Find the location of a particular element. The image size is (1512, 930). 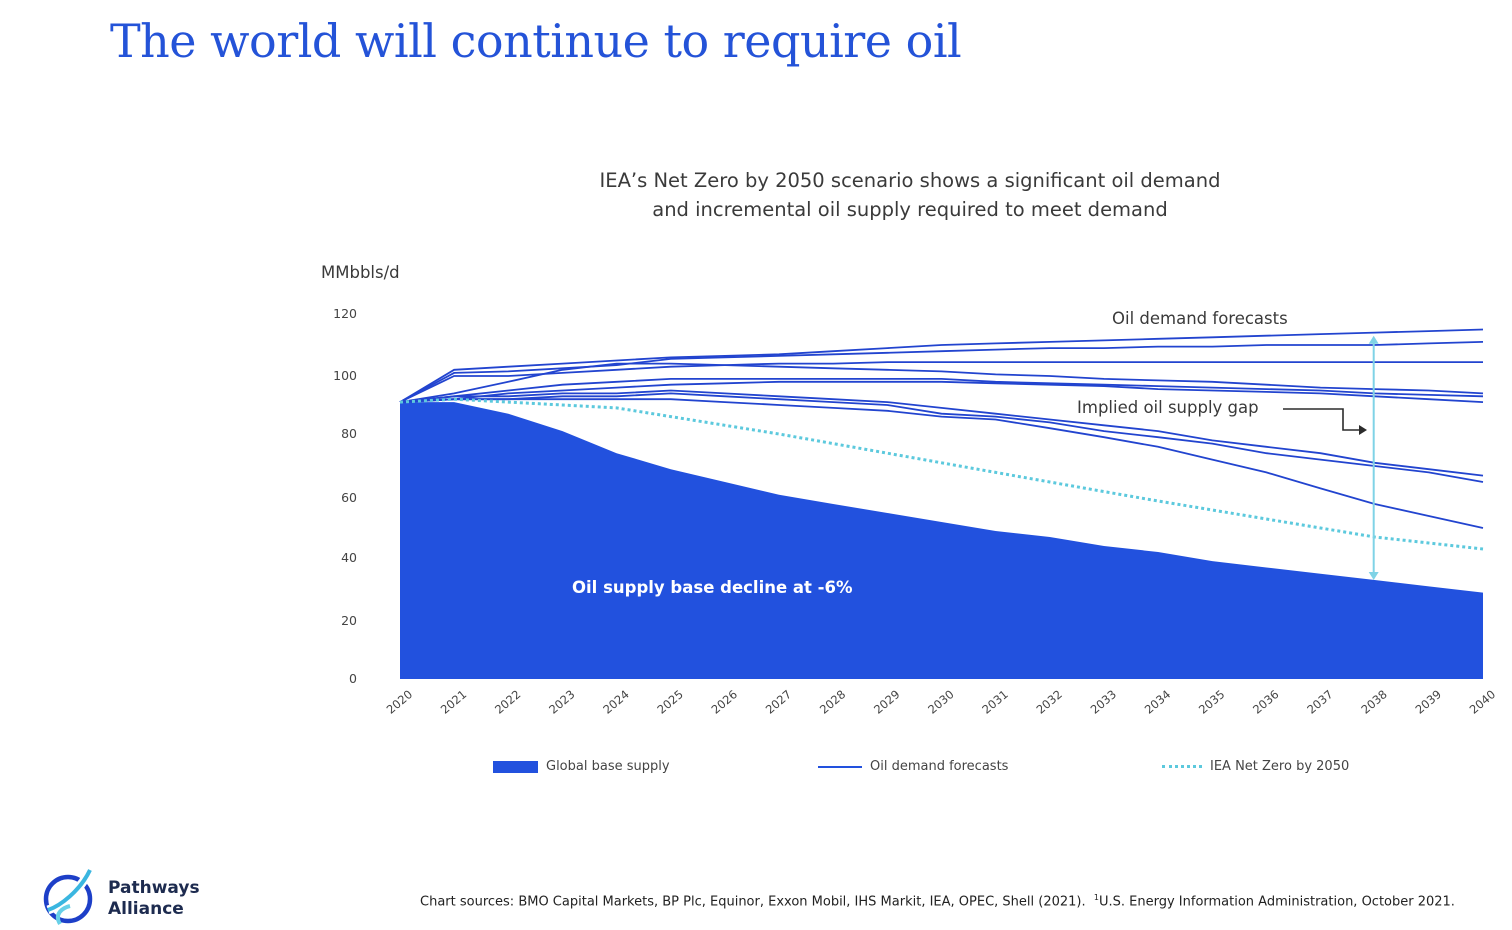

legend-item-netzero: IEA Net Zero by 2050 is located at coordinates (1255, 769).